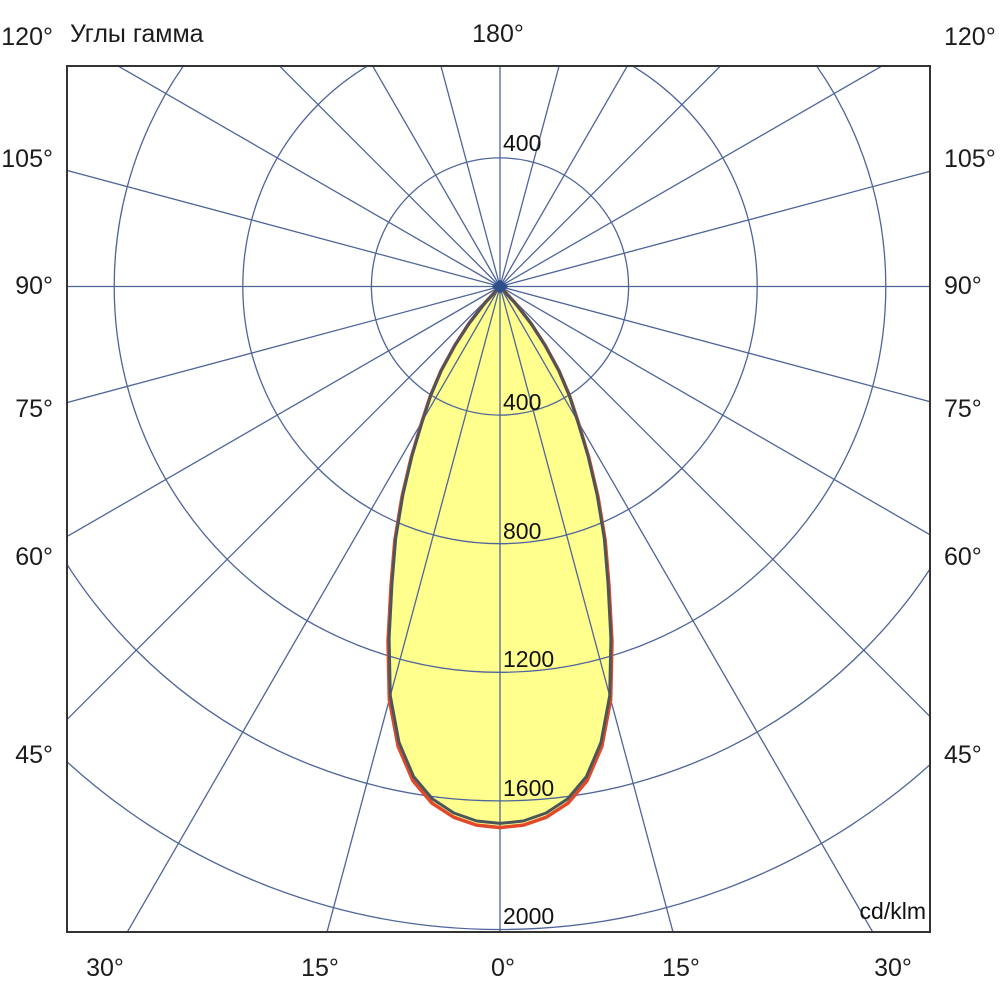  I want to click on radial-tick-1600: 1600, so click(528, 788).